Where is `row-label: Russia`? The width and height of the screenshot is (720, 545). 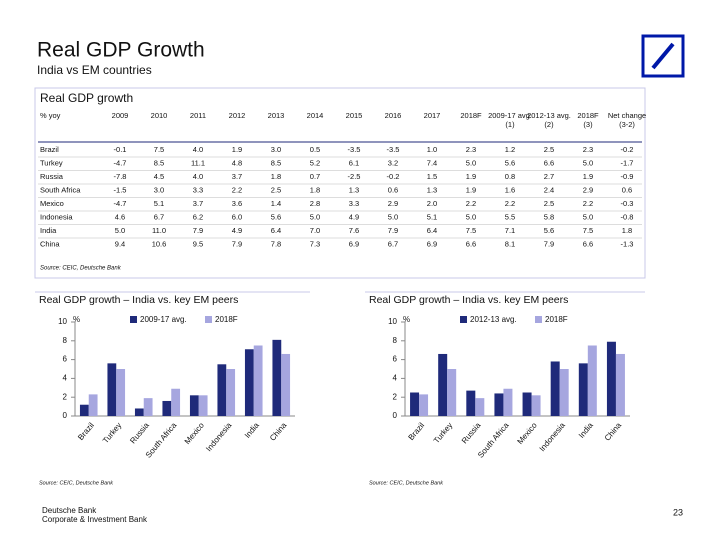 row-label: Russia is located at coordinates (52, 176).